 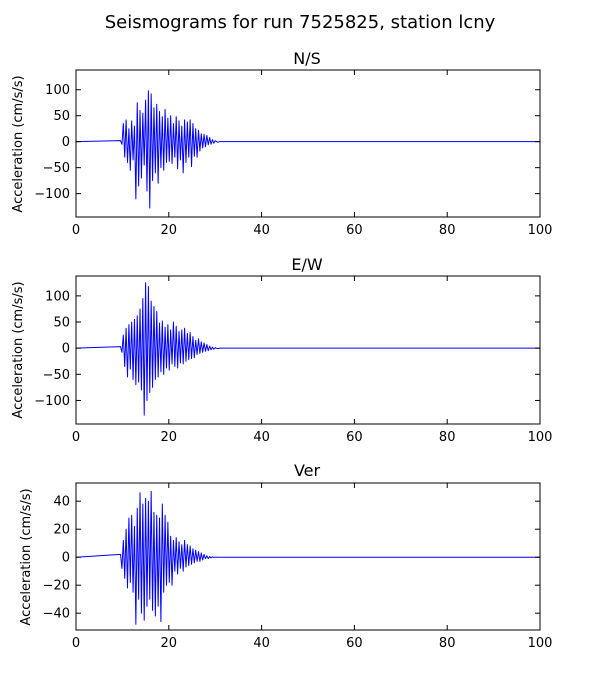 I want to click on panel-ver-title: Ver, so click(x=307, y=470).